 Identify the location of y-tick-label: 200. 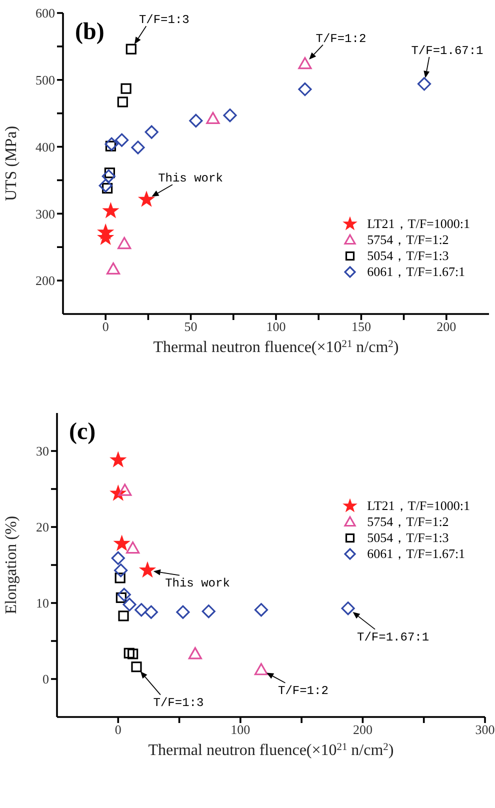
(45, 280).